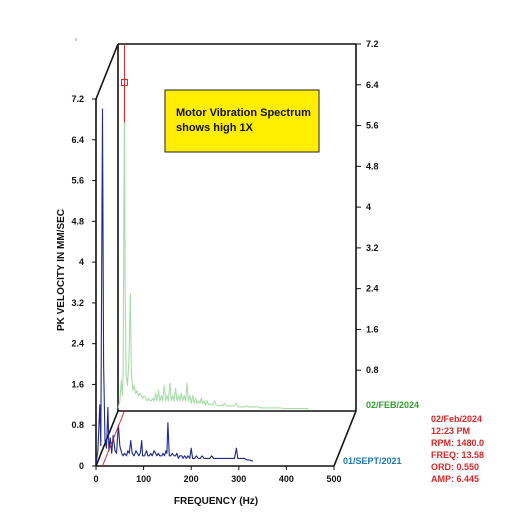 This screenshot has height=521, width=510. I want to click on x-tick-label: 100, so click(143, 479).